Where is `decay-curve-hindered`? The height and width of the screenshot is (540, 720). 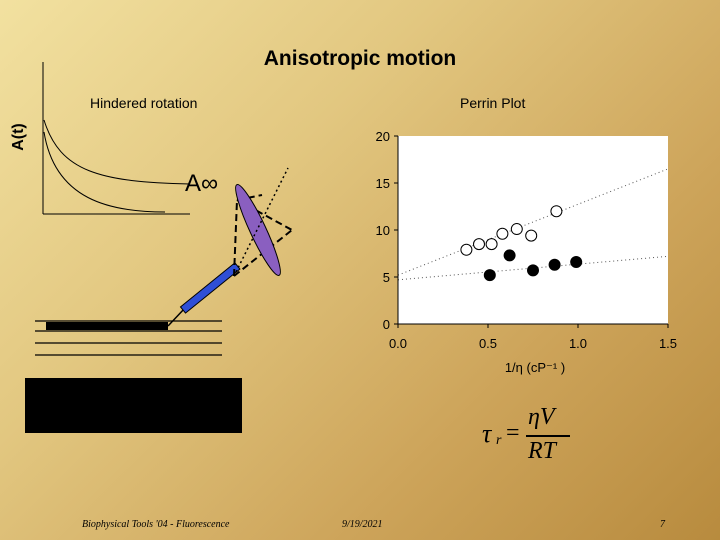 decay-curve-hindered is located at coordinates (117, 152).